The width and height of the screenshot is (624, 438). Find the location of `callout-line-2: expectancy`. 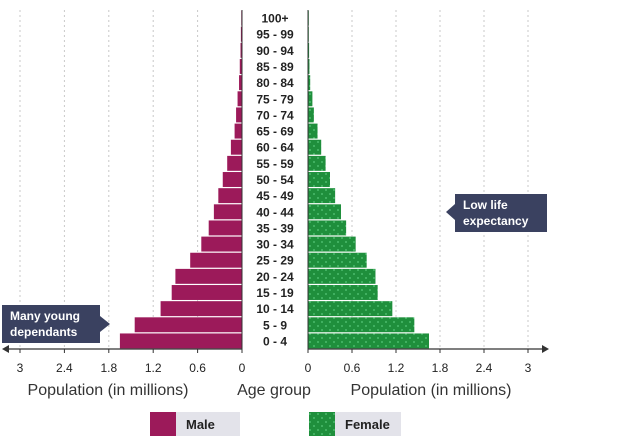

callout-line-2: expectancy is located at coordinates (496, 221).